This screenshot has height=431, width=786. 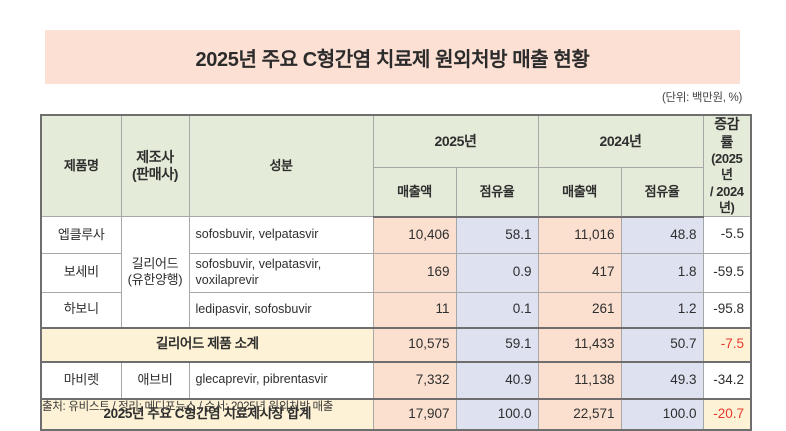 What do you see at coordinates (662, 380) in the screenshot?
I see `cell-share-2024: 49.3` at bounding box center [662, 380].